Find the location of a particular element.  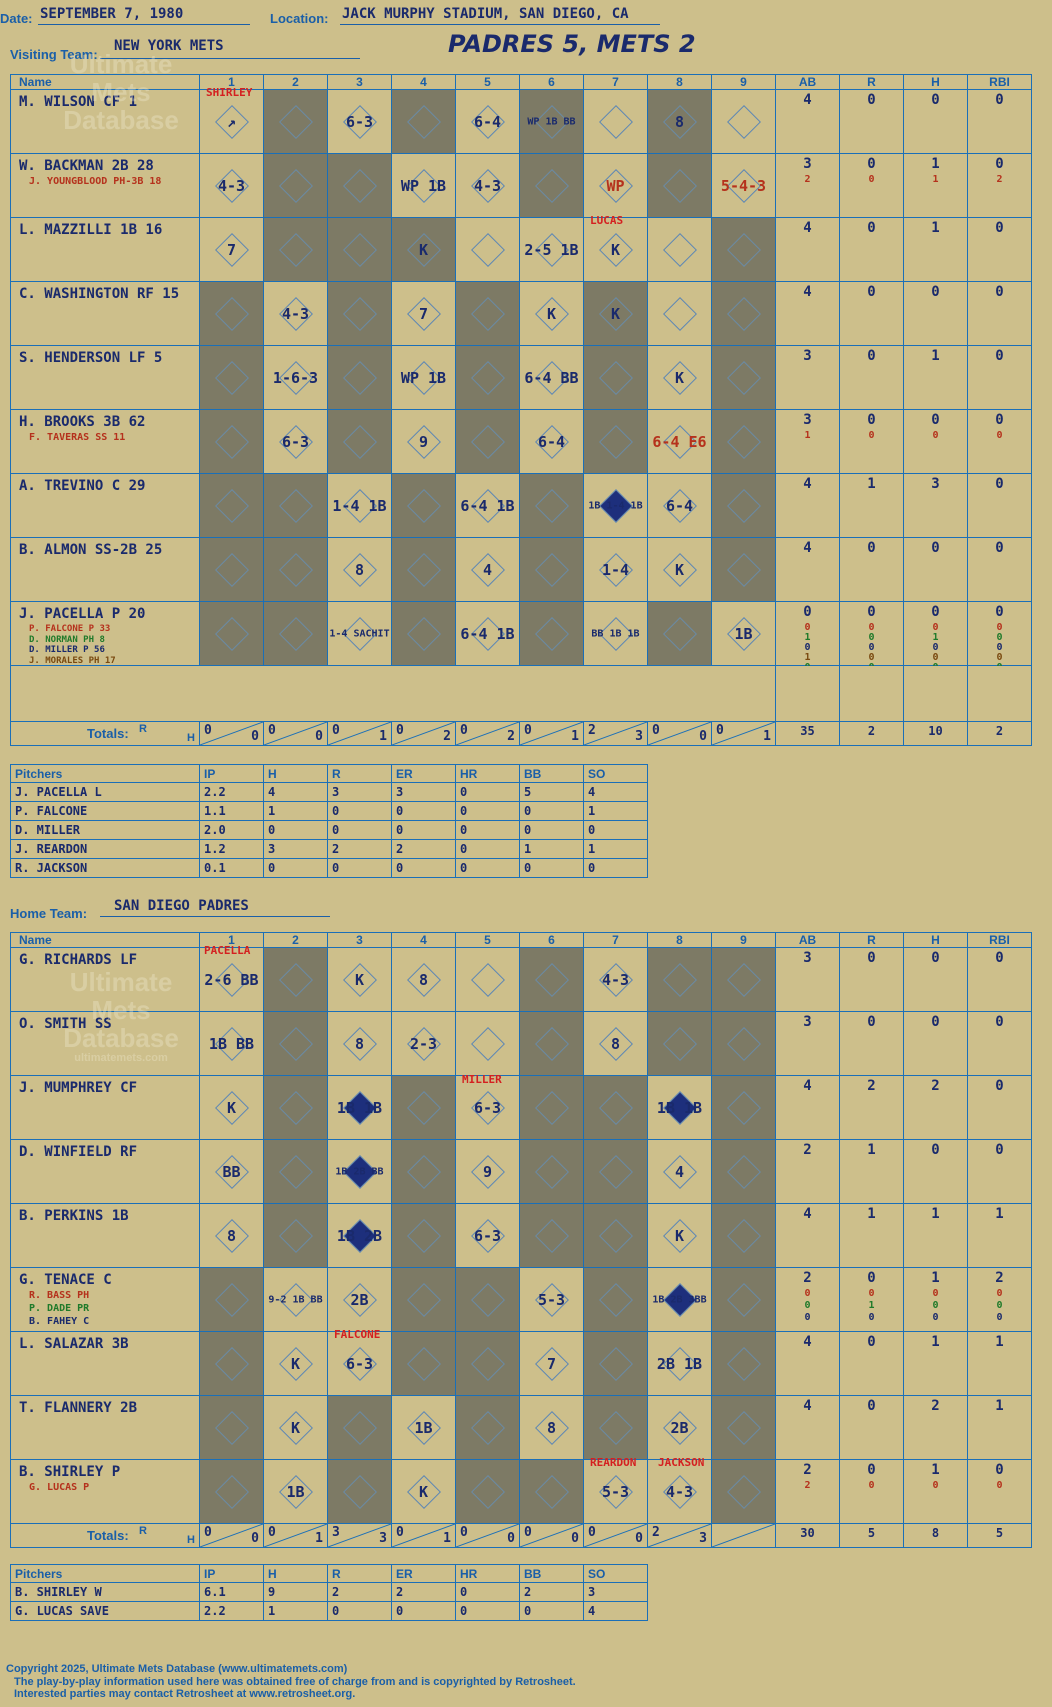

pitcher-change-note: JACKSON is located at coordinates (681, 1462).